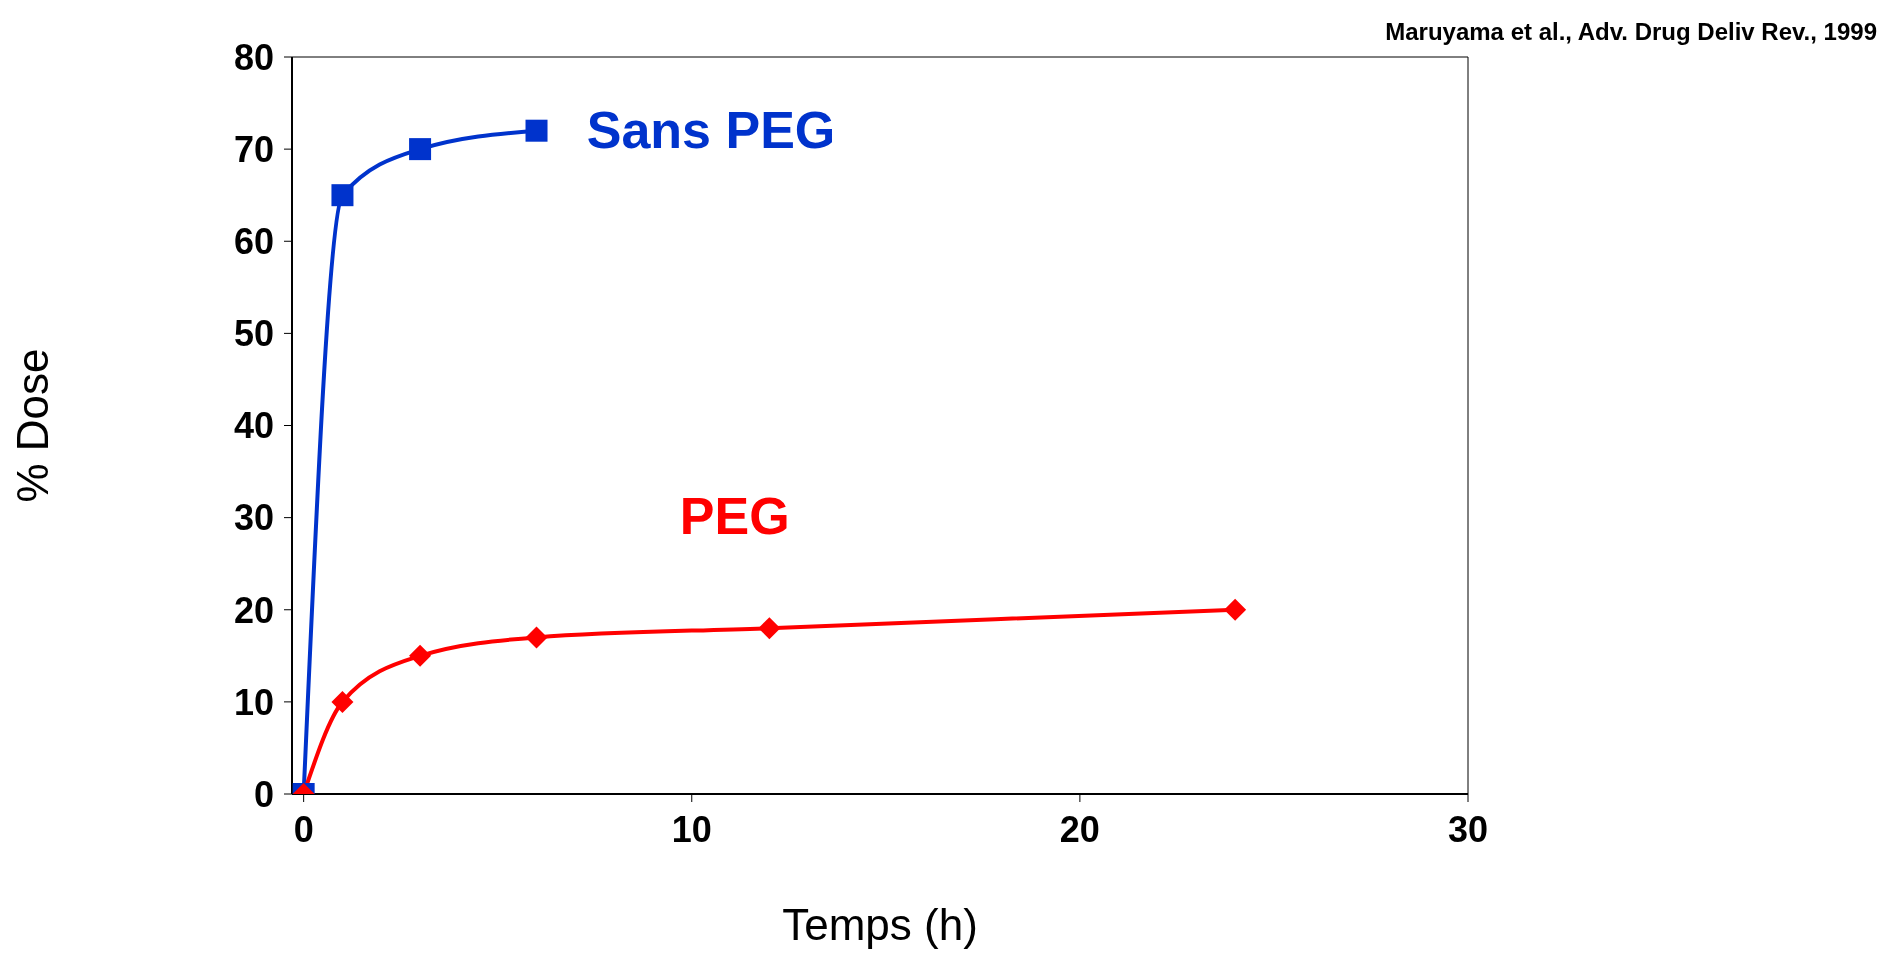 The image size is (1885, 974). Describe the element at coordinates (253, 242) in the screenshot. I see `y-tick-label: 60` at that location.